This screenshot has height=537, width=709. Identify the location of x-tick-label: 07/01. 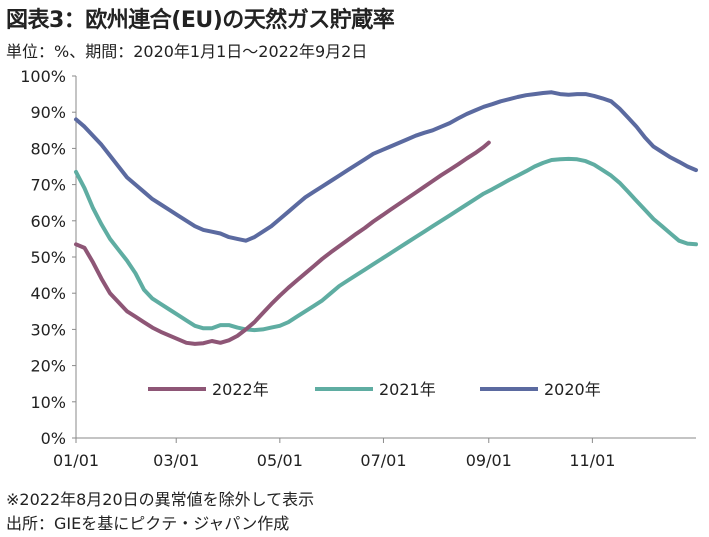
(383, 460).